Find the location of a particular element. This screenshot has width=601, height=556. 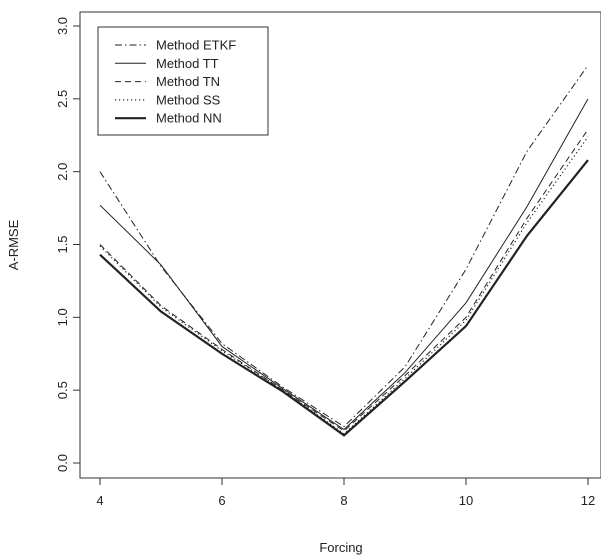

x-tick-label: 12 is located at coordinates (588, 500).